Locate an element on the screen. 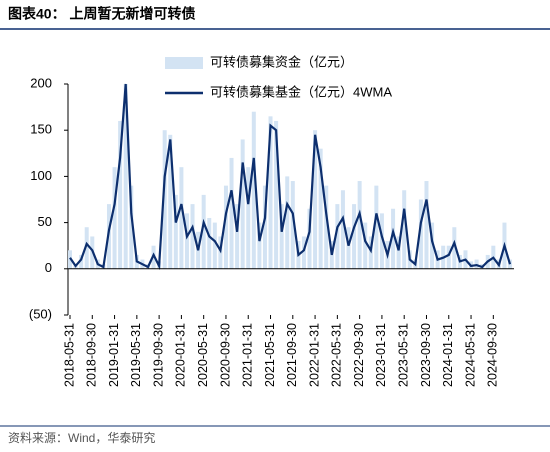 This screenshot has width=550, height=452. x-tick-label: 2022-05-31 is located at coordinates (337, 355).